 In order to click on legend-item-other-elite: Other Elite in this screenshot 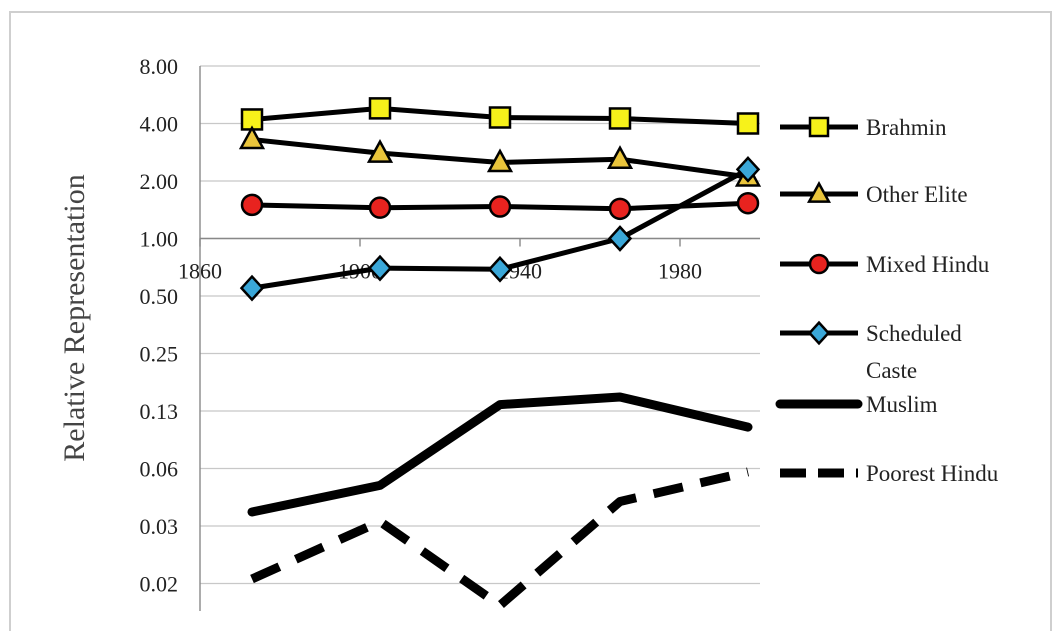, I will do `click(874, 194)`.